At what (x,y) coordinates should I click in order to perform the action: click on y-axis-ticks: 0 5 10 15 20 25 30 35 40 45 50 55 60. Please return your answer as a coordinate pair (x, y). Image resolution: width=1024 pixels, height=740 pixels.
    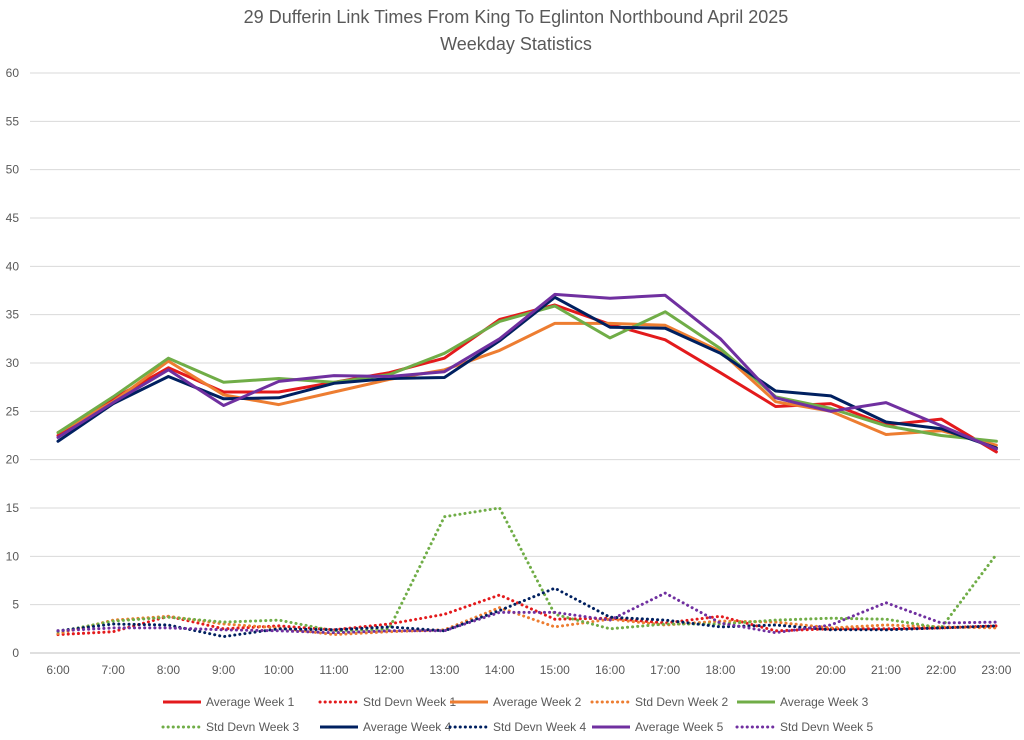
    Looking at the image, I should click on (13, 363).